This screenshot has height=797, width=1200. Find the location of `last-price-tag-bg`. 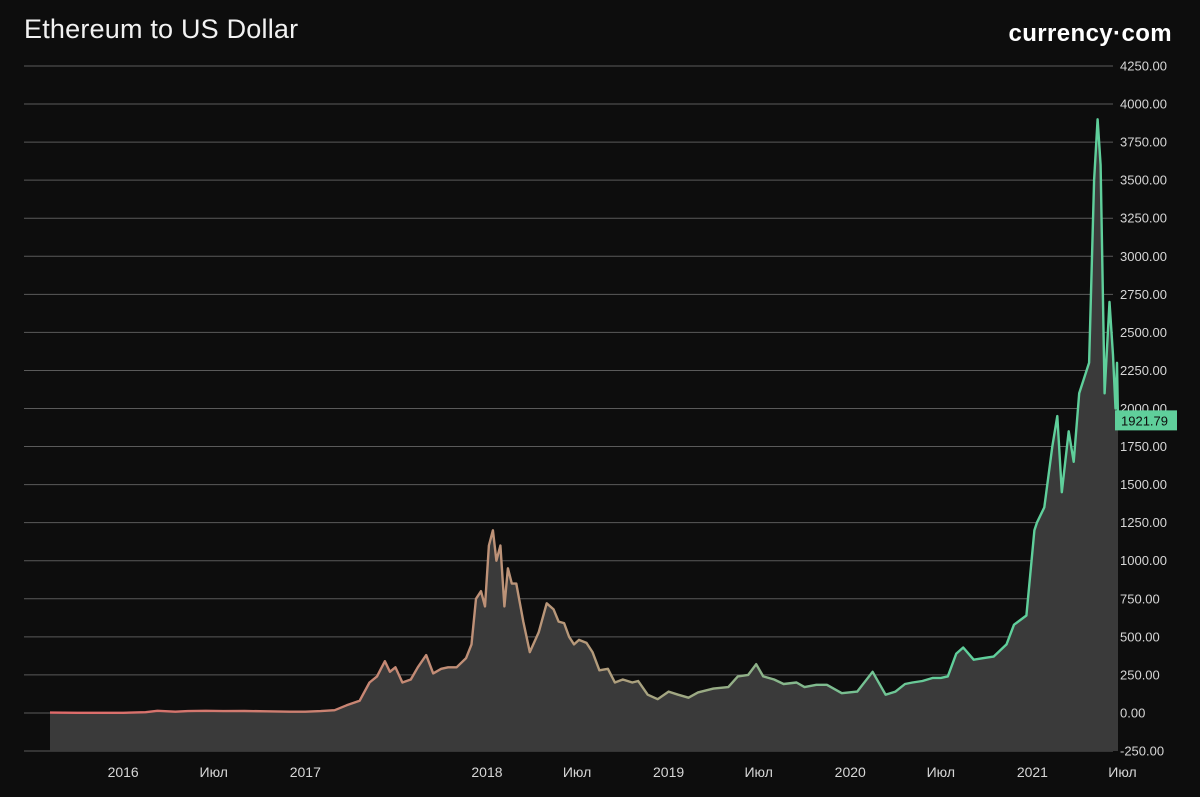

last-price-tag-bg is located at coordinates (1146, 420).